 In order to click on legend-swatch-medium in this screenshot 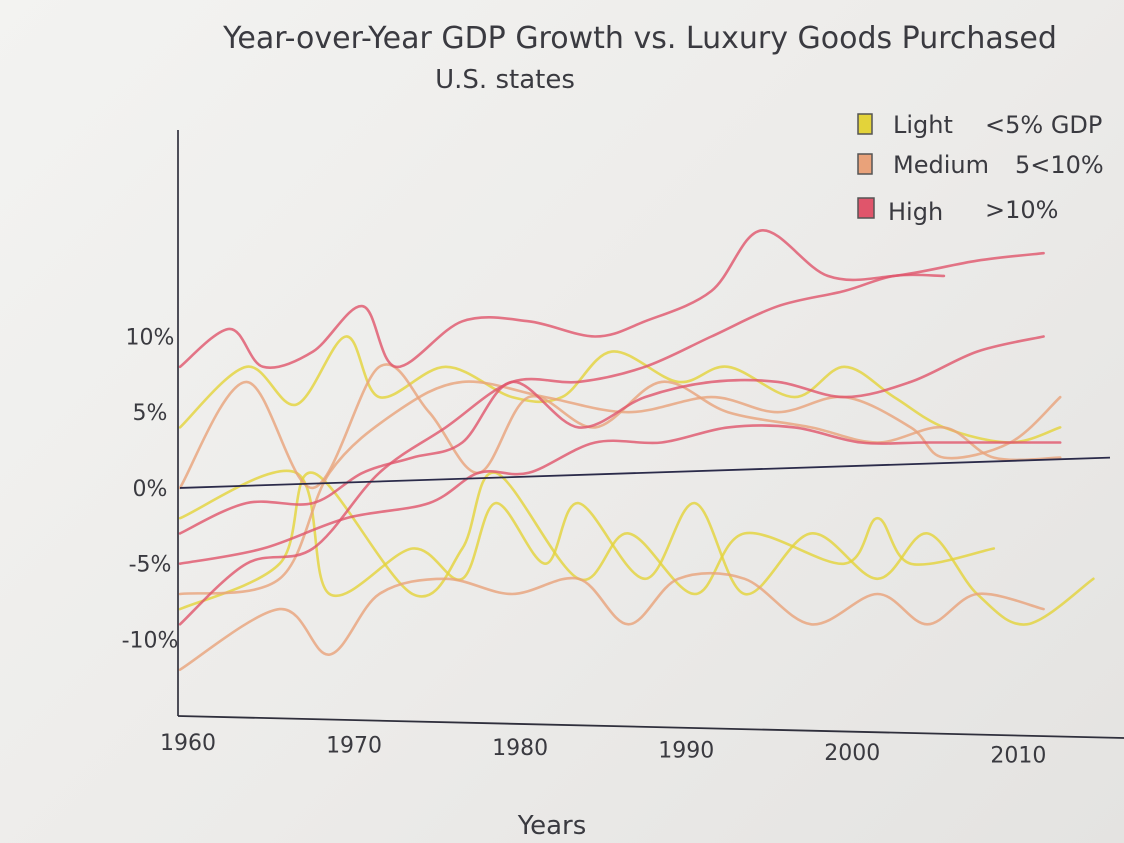, I will do `click(865, 164)`.